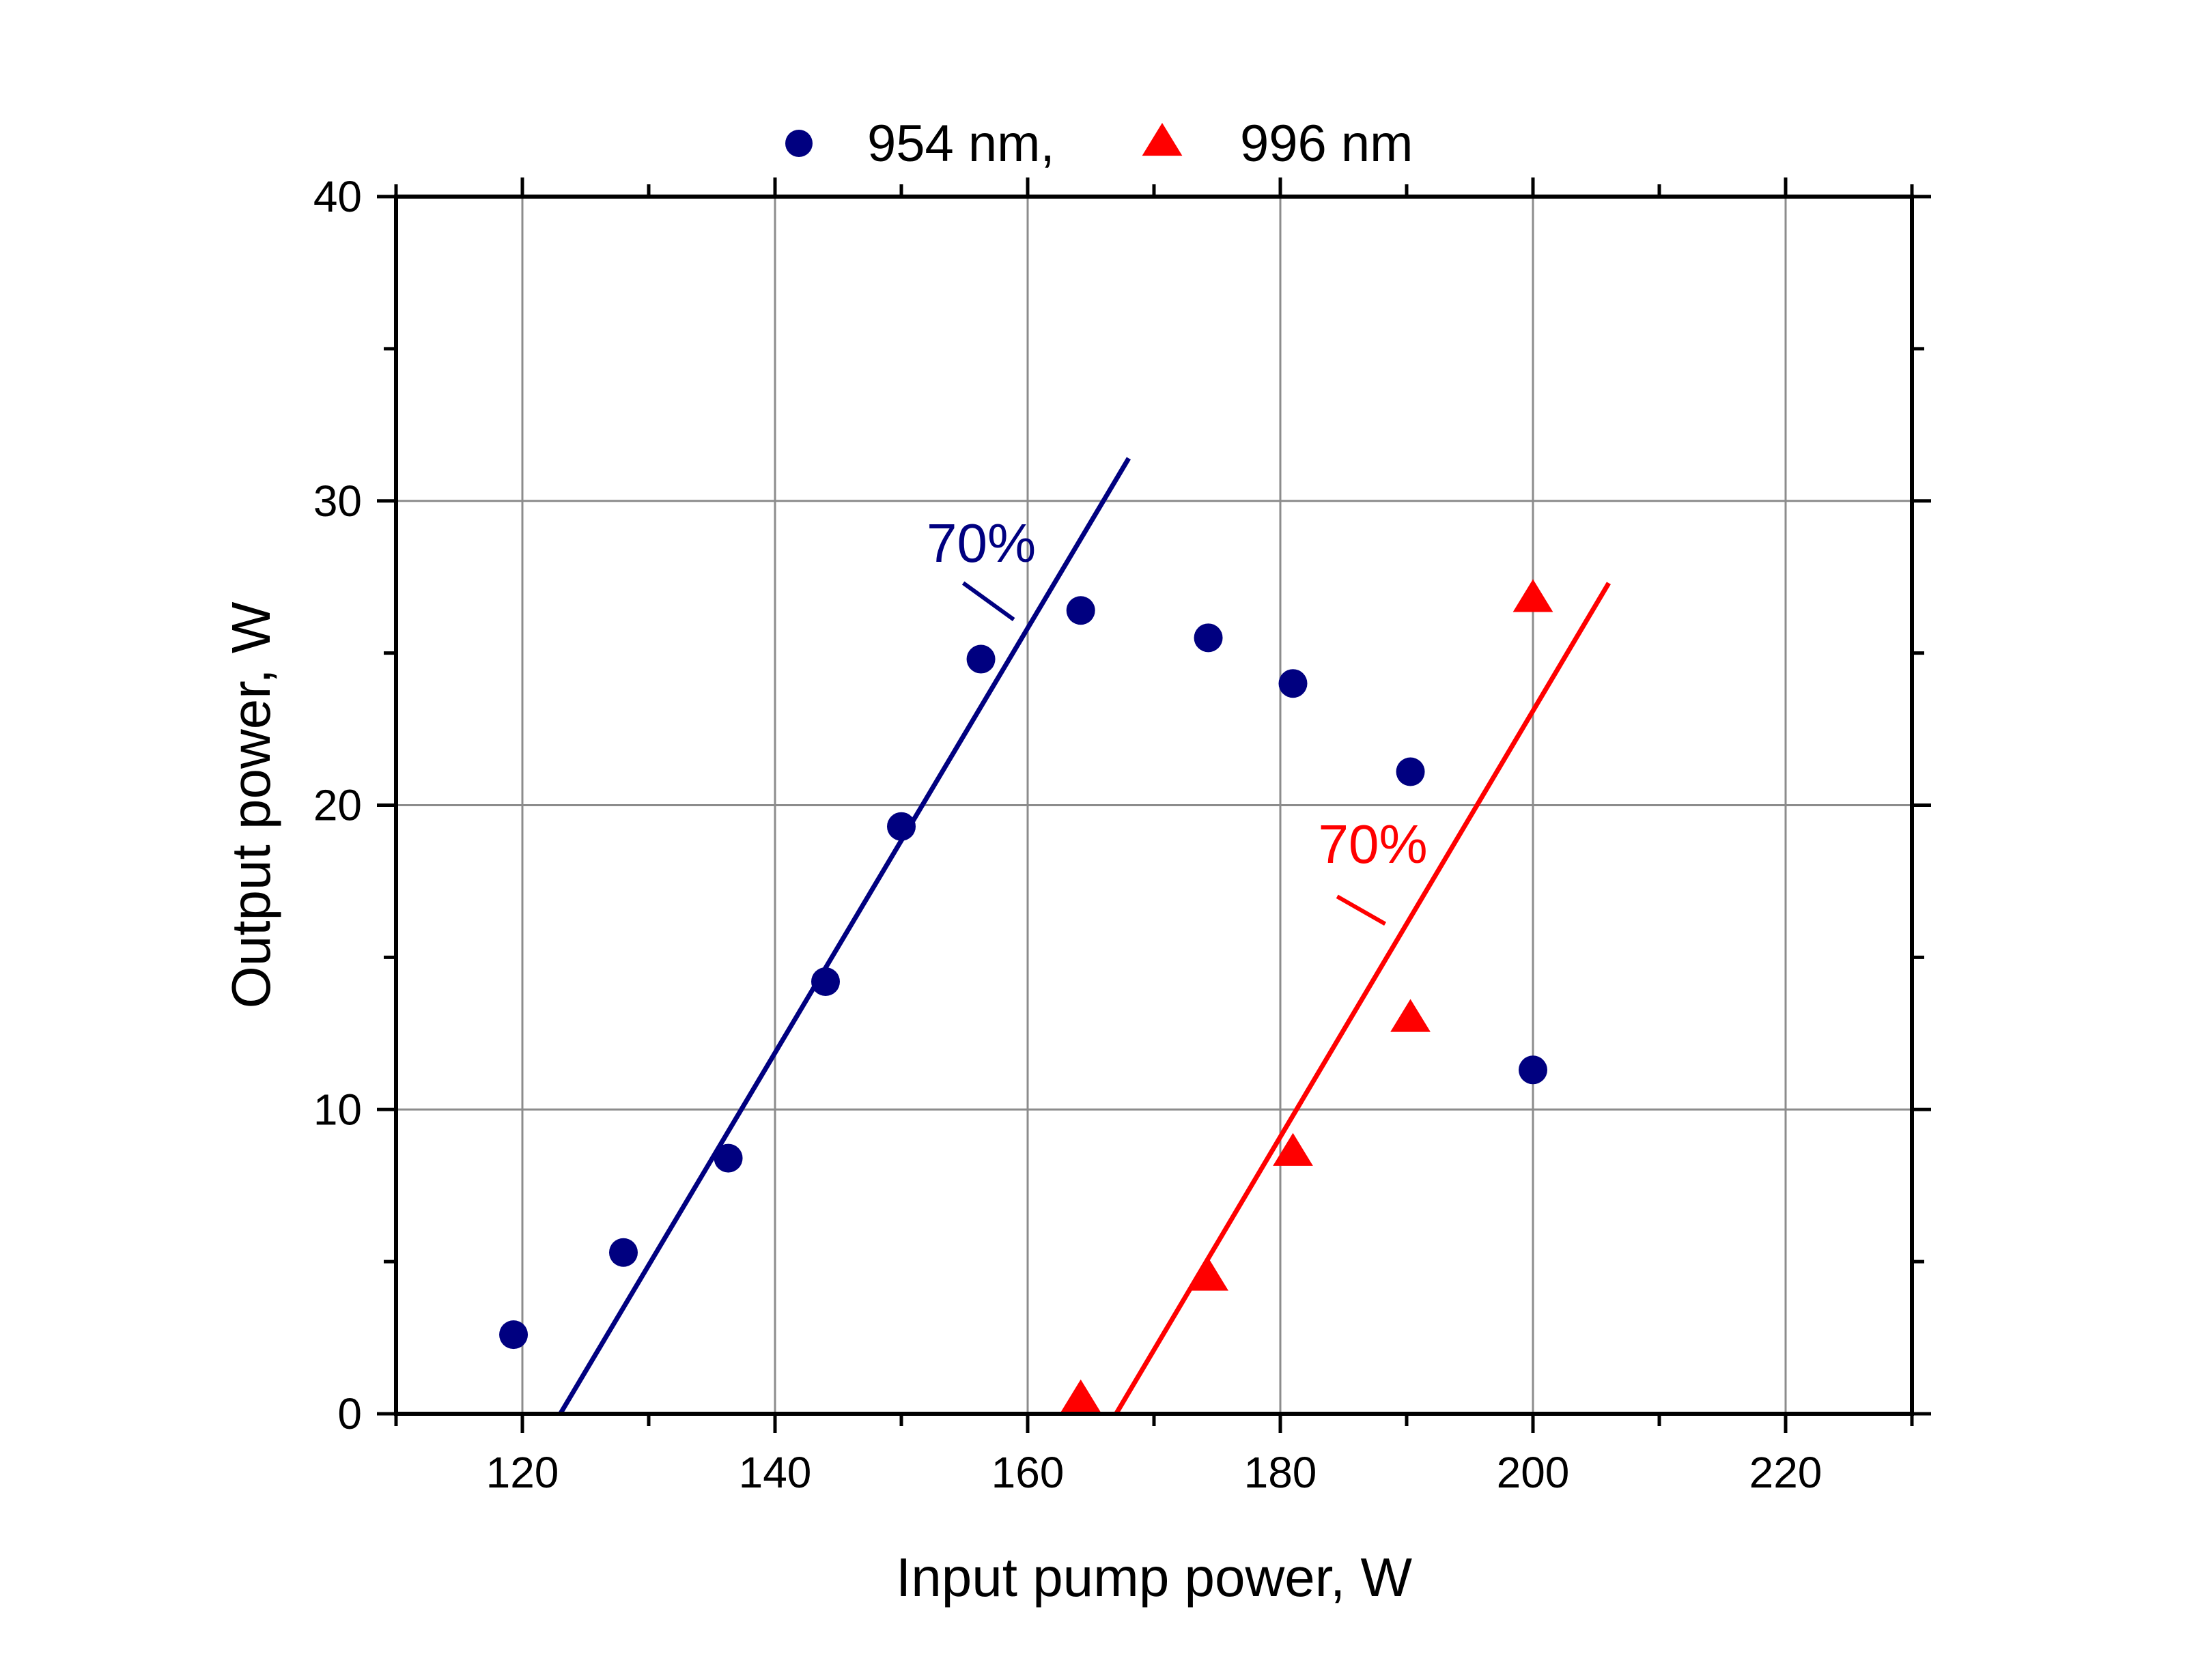  I want to click on x-tick-label: 180, so click(1280, 1472).